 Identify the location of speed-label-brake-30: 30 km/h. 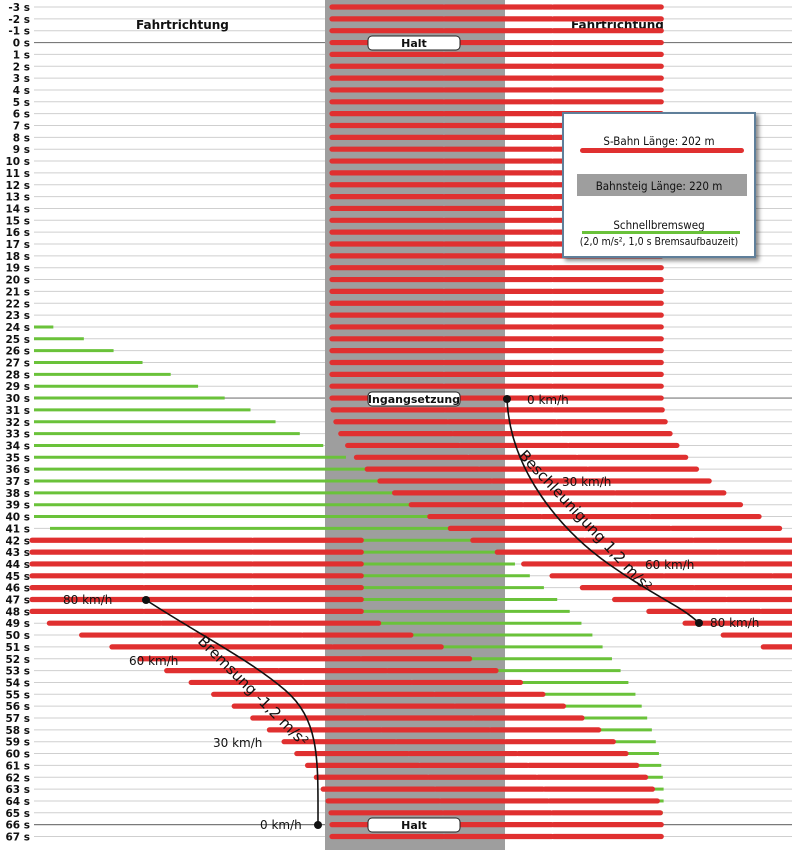
(237, 743).